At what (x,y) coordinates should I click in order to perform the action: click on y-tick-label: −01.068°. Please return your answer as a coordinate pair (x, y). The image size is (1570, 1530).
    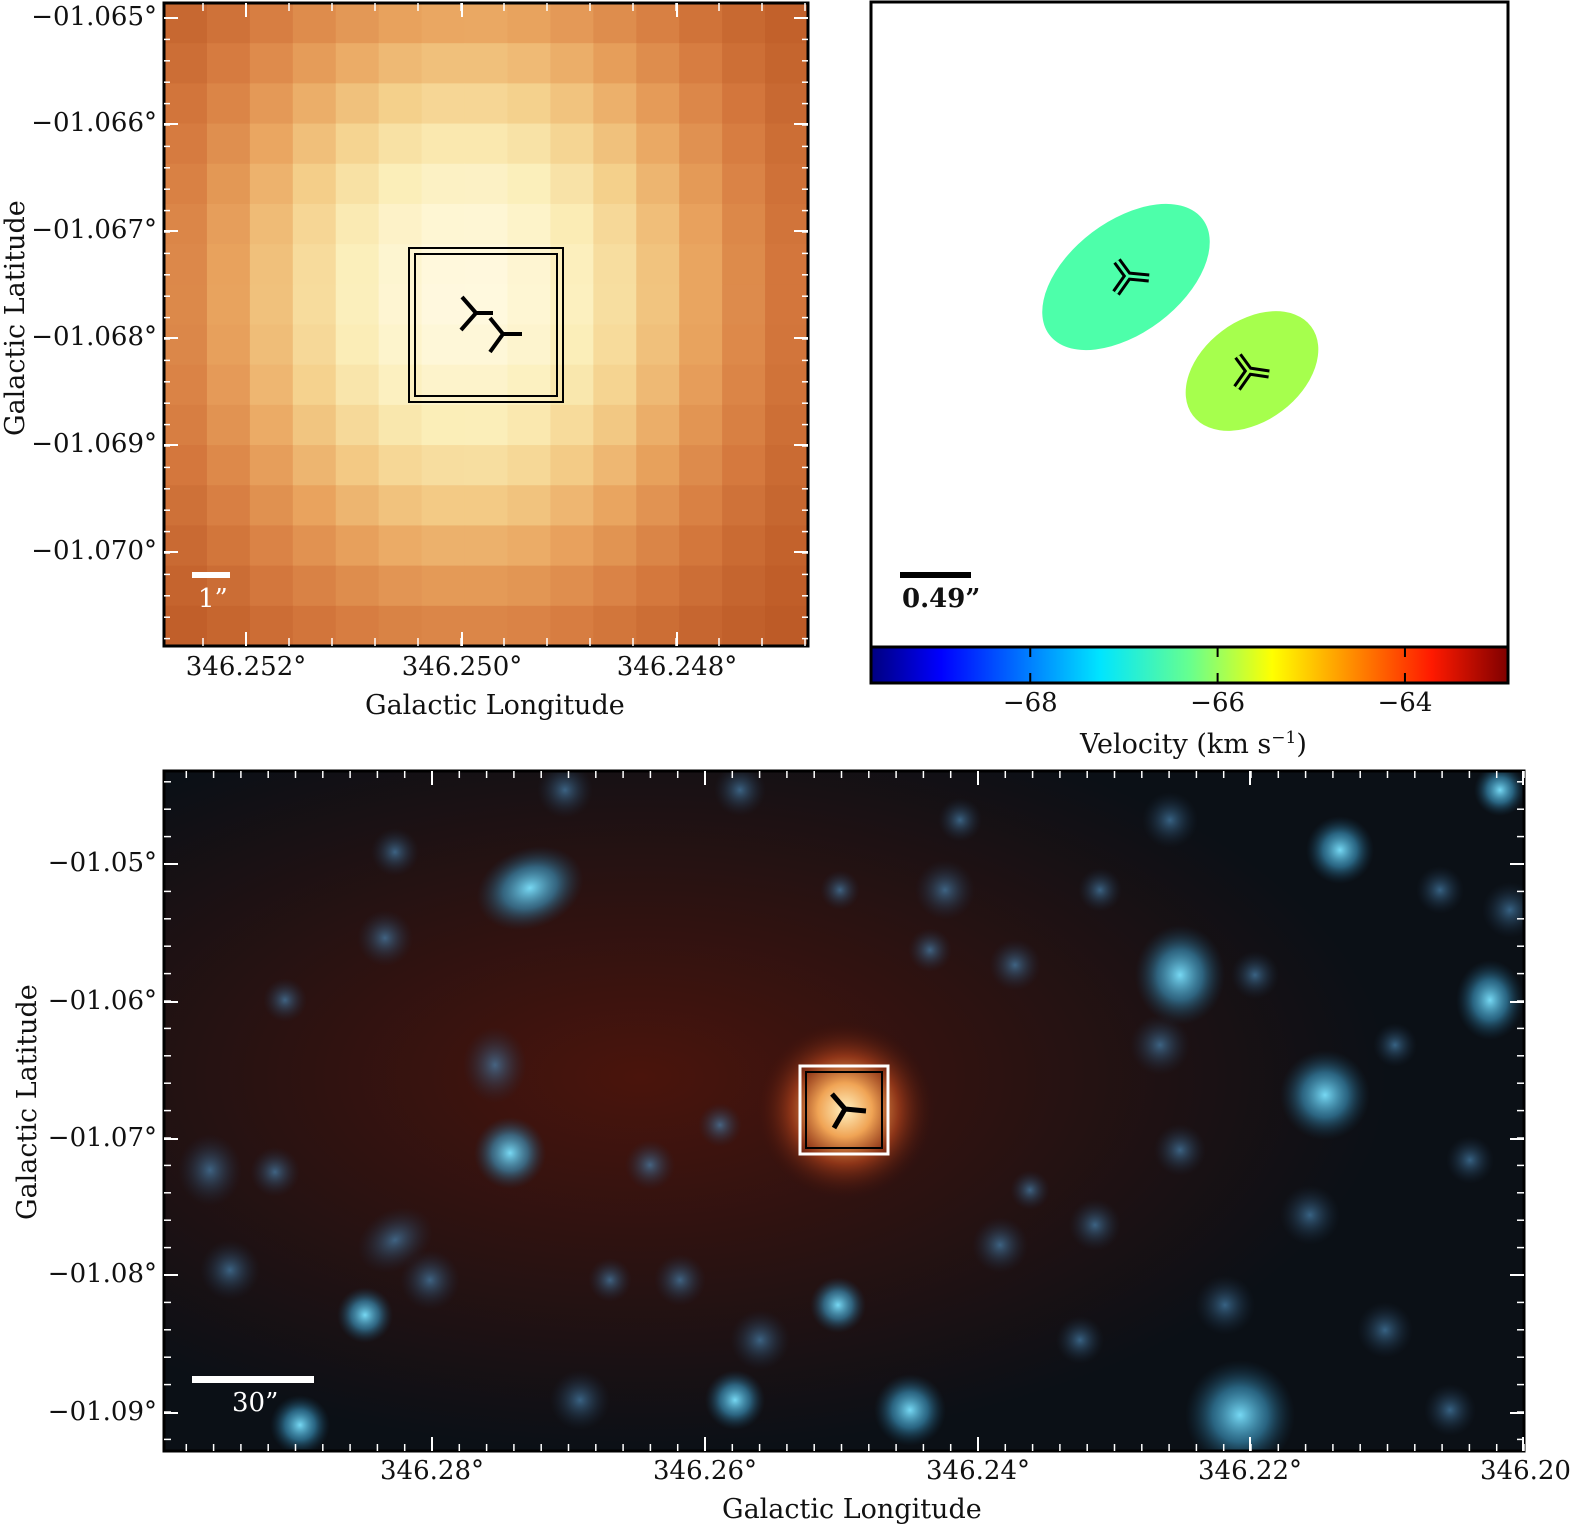
    Looking at the image, I should click on (94, 337).